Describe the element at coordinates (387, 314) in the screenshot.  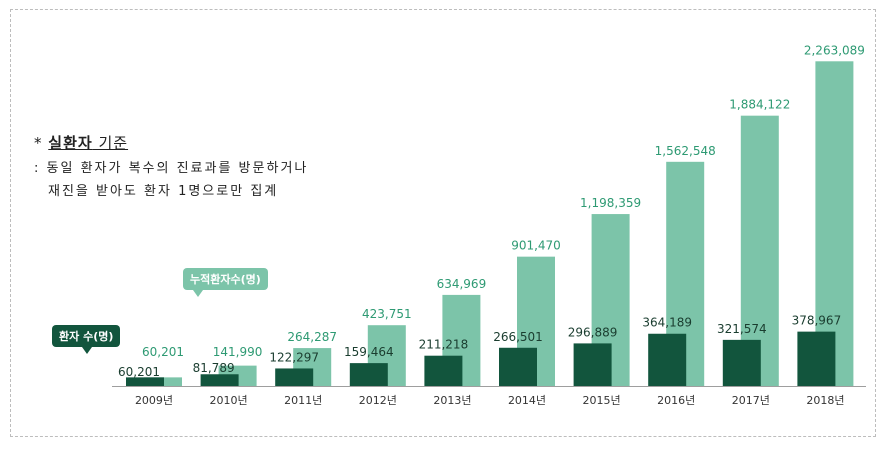
I see `data-label-cumulative: 423,751` at that location.